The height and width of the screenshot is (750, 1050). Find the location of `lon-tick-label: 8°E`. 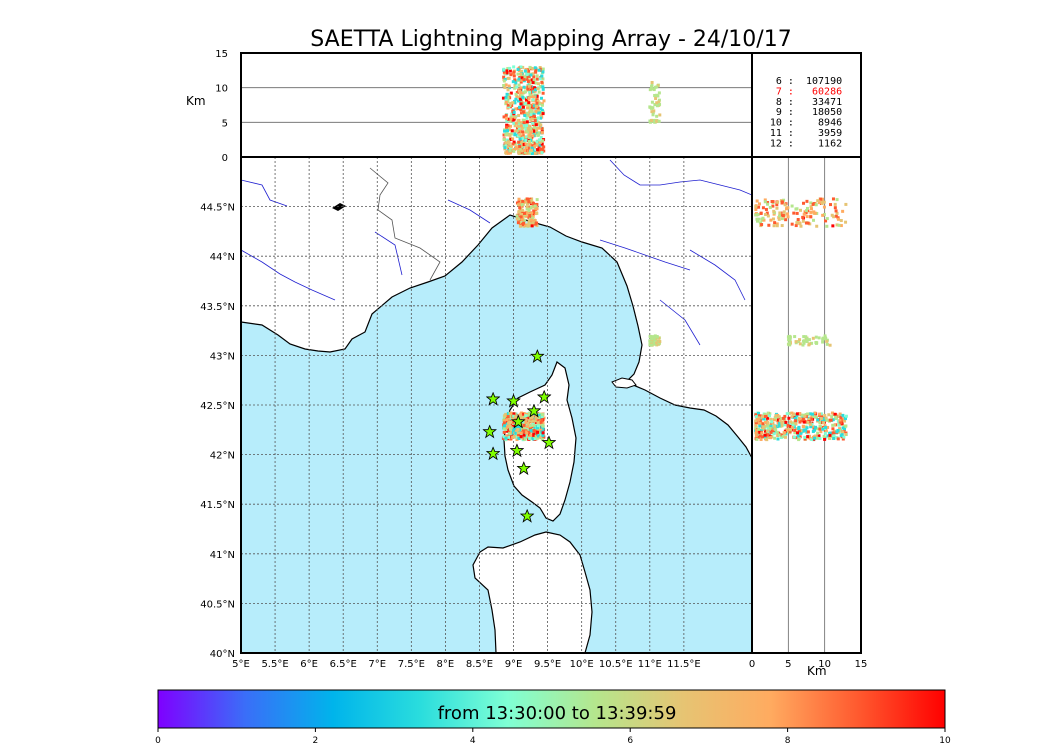

lon-tick-label: 8°E is located at coordinates (446, 664).